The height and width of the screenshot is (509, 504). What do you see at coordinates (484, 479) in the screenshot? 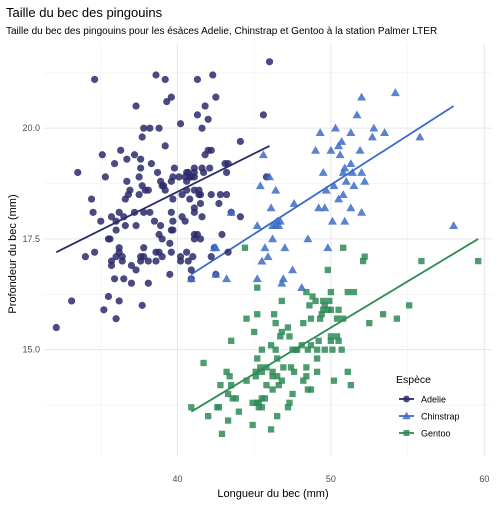
I see `x-tick-label: 60` at bounding box center [484, 479].